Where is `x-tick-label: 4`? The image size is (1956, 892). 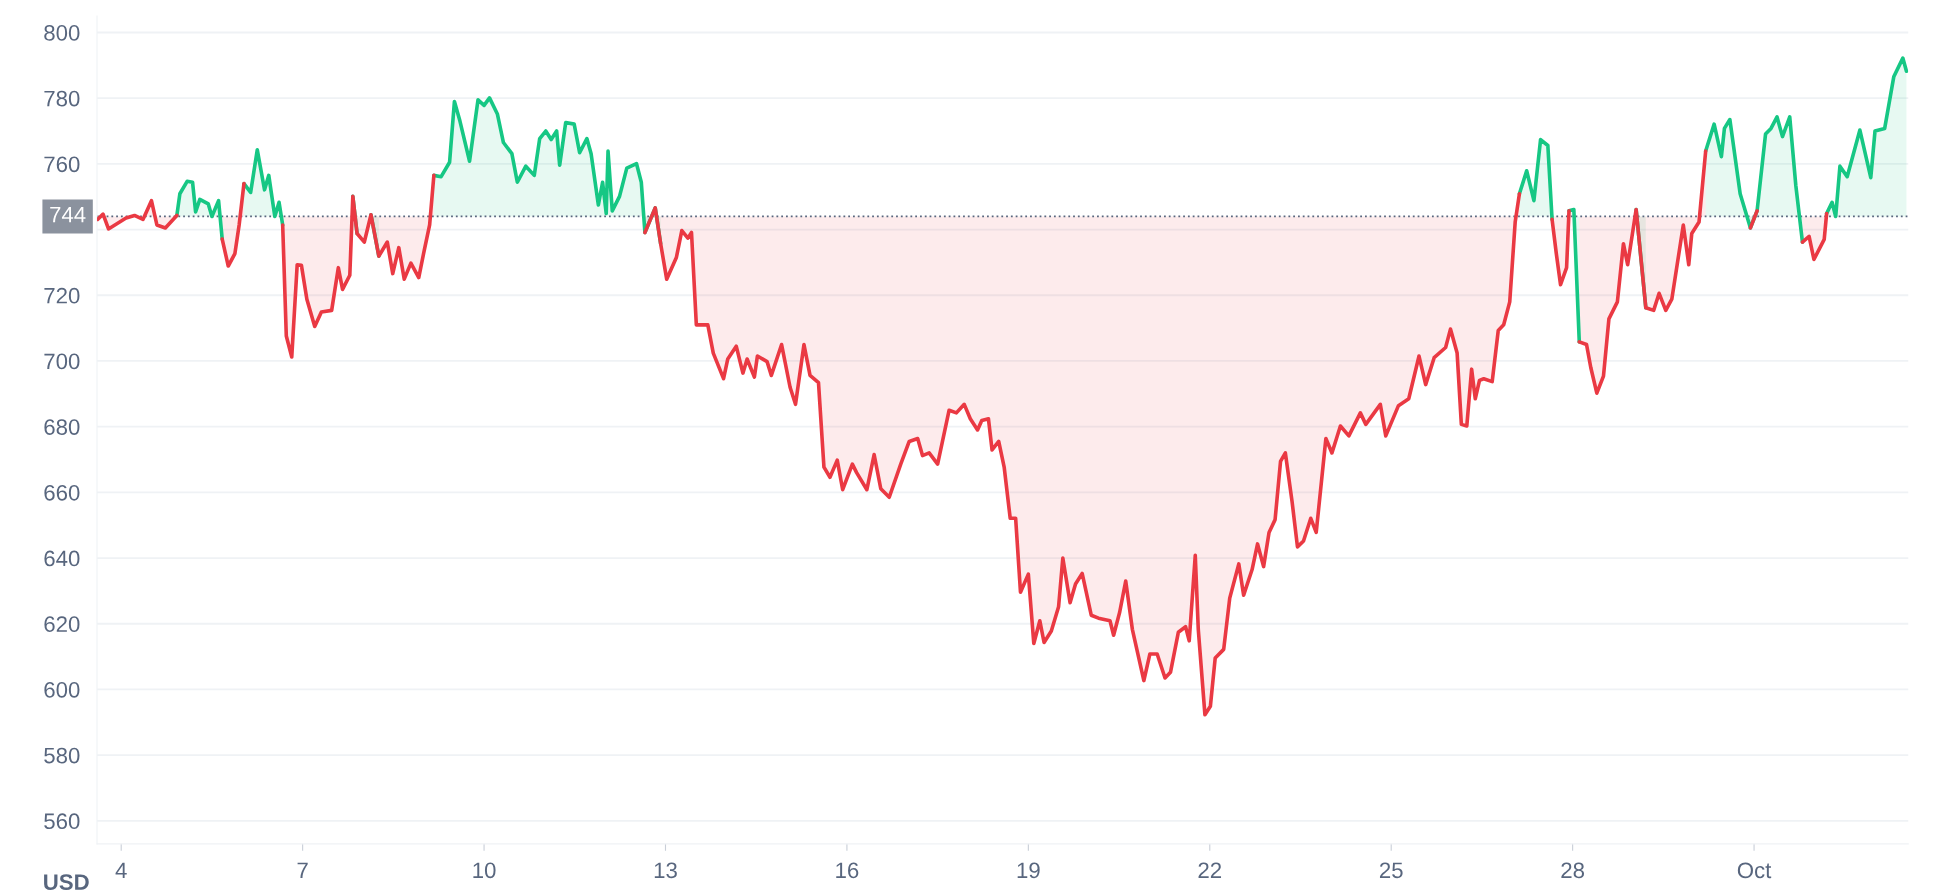 x-tick-label: 4 is located at coordinates (121, 870).